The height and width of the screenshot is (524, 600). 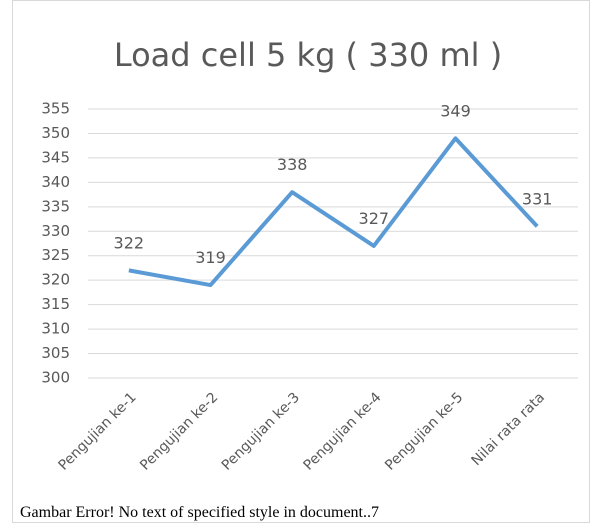 What do you see at coordinates (261, 432) in the screenshot?
I see `x-tick-label: Pengujian ke-3` at bounding box center [261, 432].